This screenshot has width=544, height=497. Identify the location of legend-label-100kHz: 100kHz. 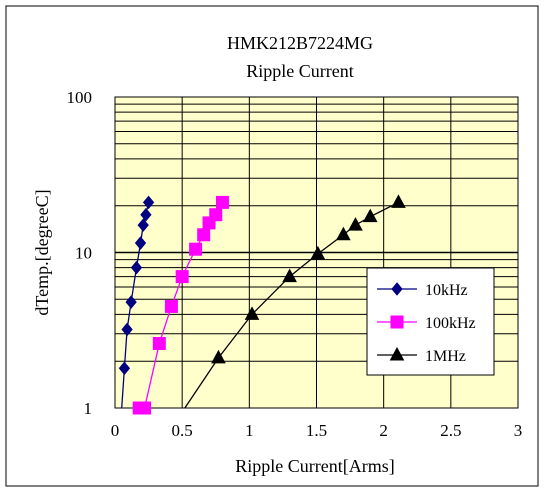
(450, 323).